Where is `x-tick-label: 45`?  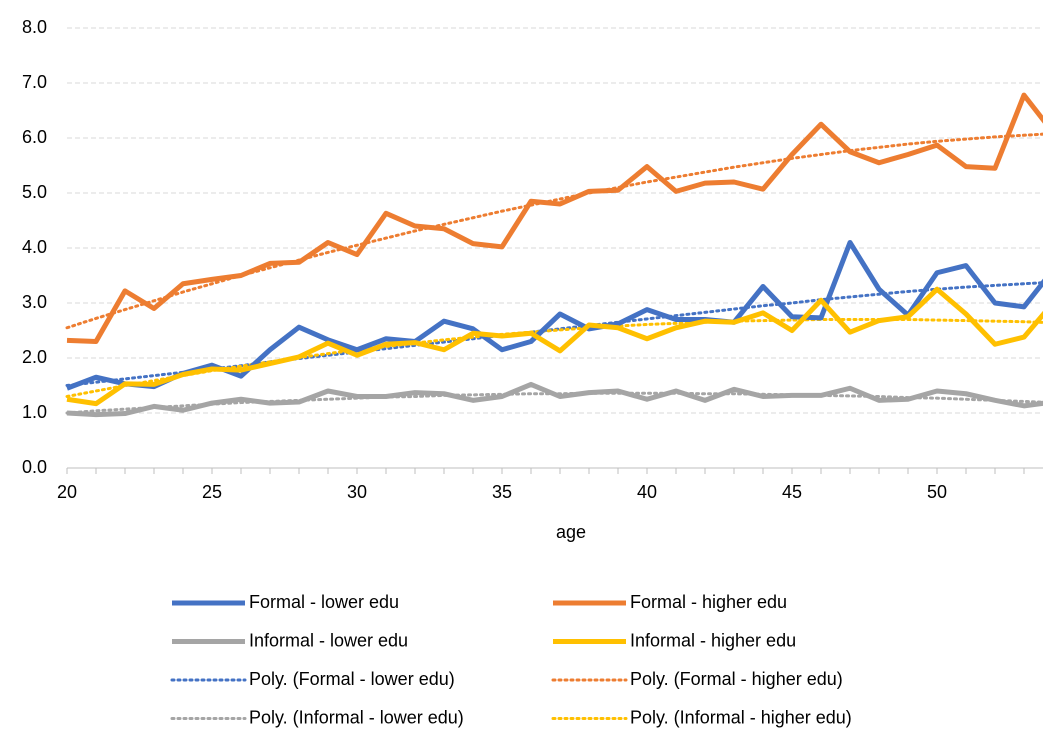
x-tick-label: 45 is located at coordinates (792, 492).